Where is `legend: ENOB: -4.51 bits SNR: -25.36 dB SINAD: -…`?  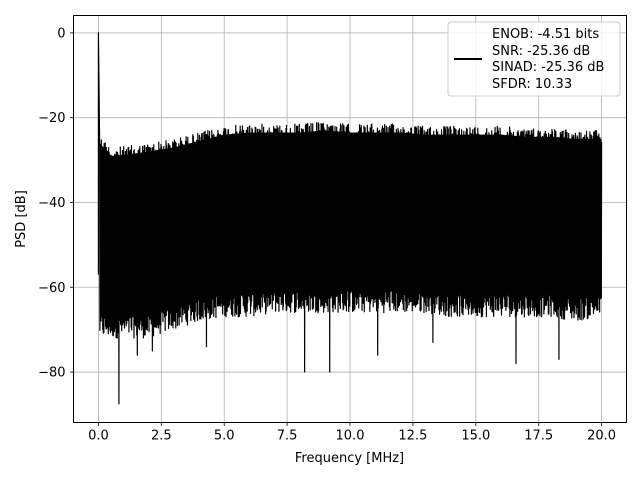 legend: ENOB: -4.51 bits SNR: -25.36 dB SINAD: -… is located at coordinates (534, 59).